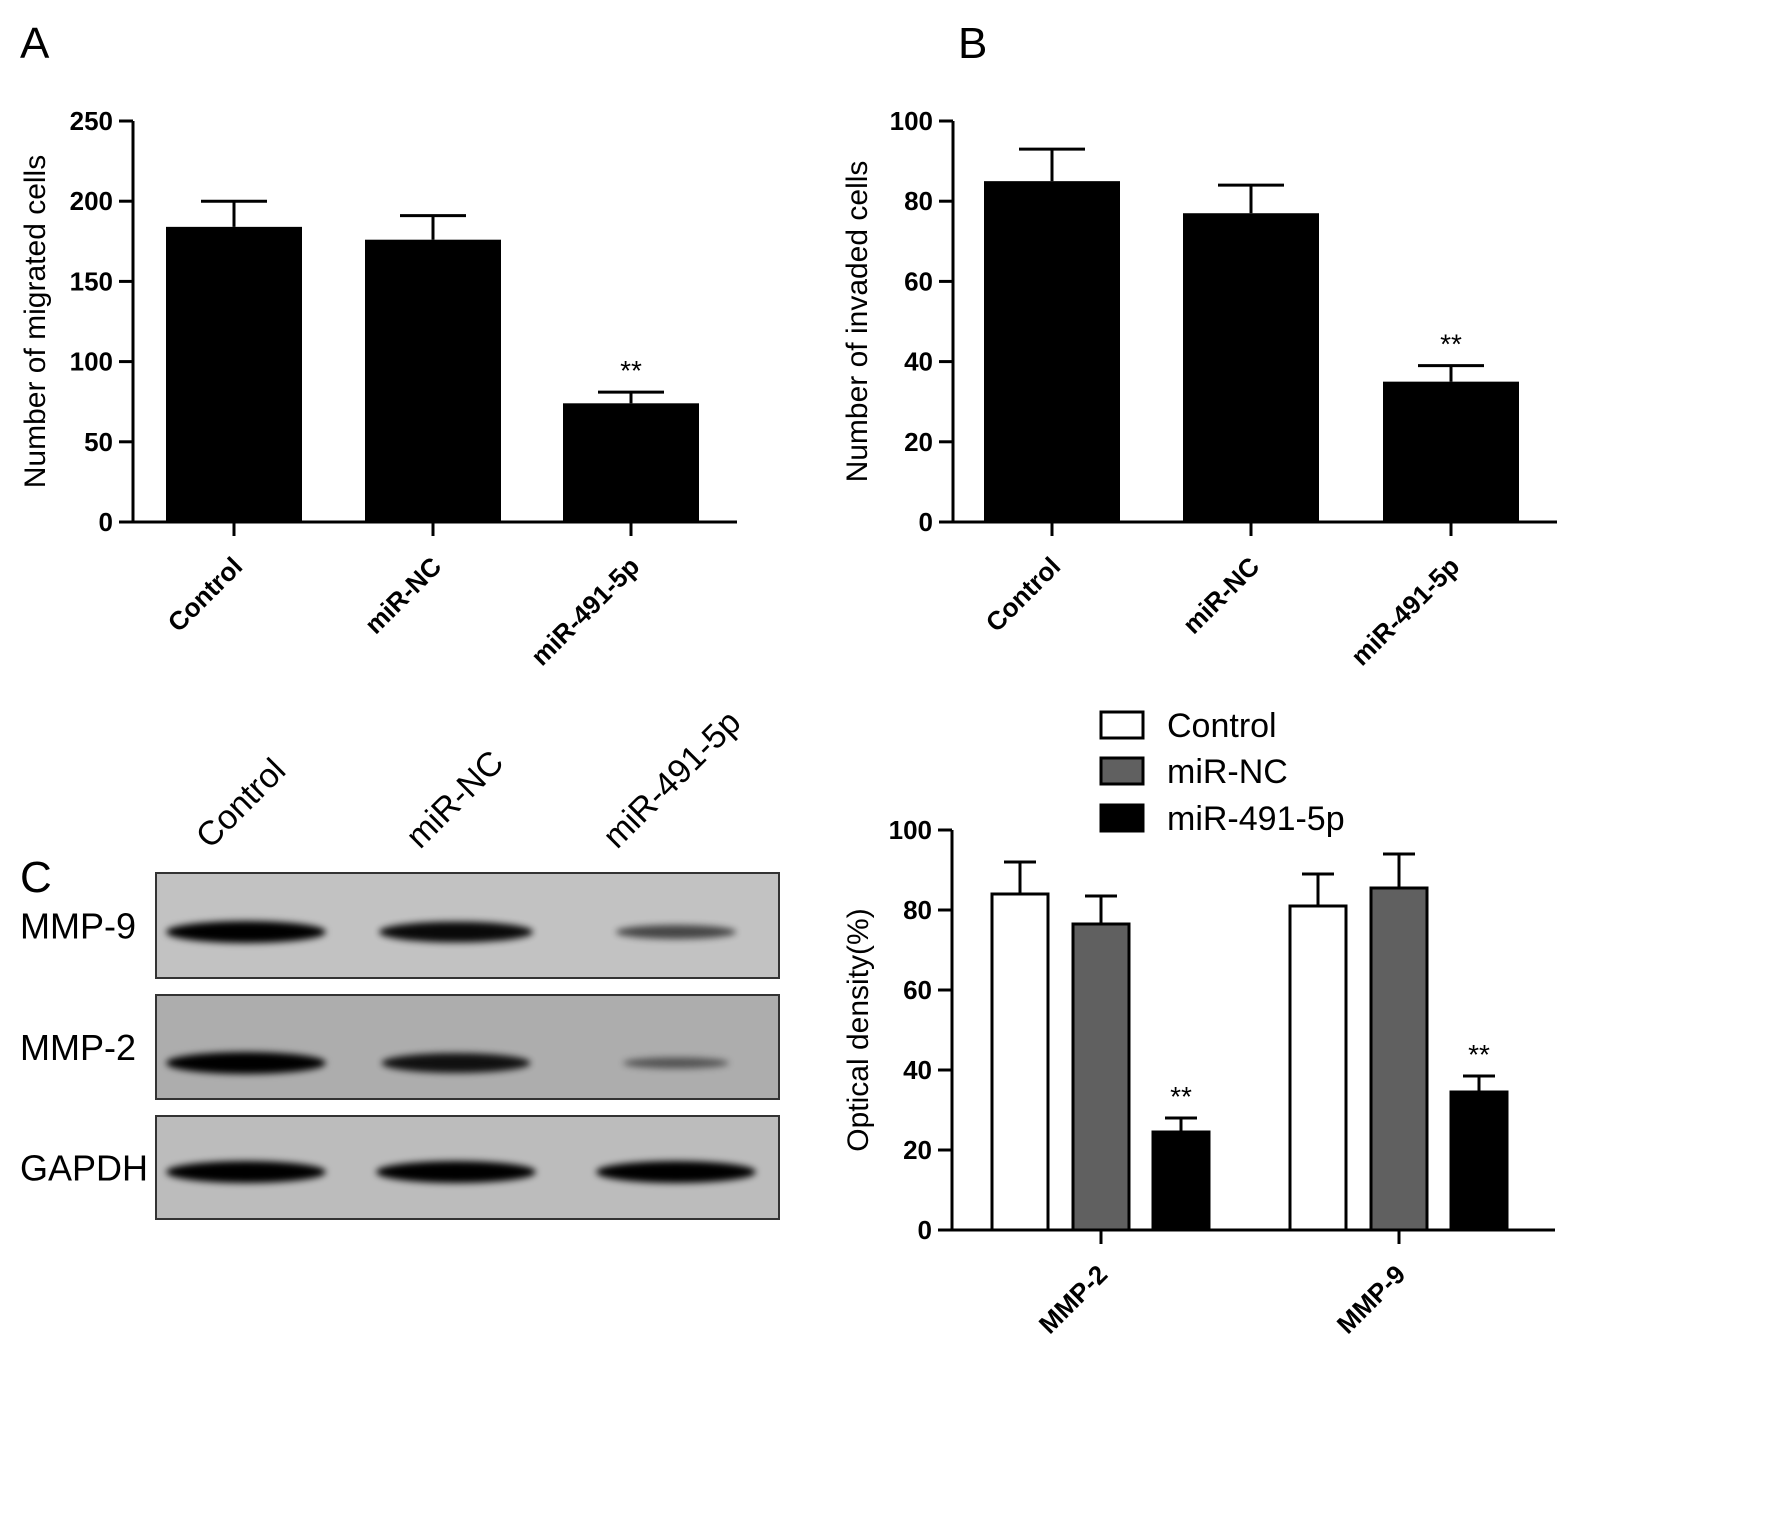 The width and height of the screenshot is (1772, 1531). What do you see at coordinates (35, 321) in the screenshot?
I see `y-axis-label: Number of migrated cells` at bounding box center [35, 321].